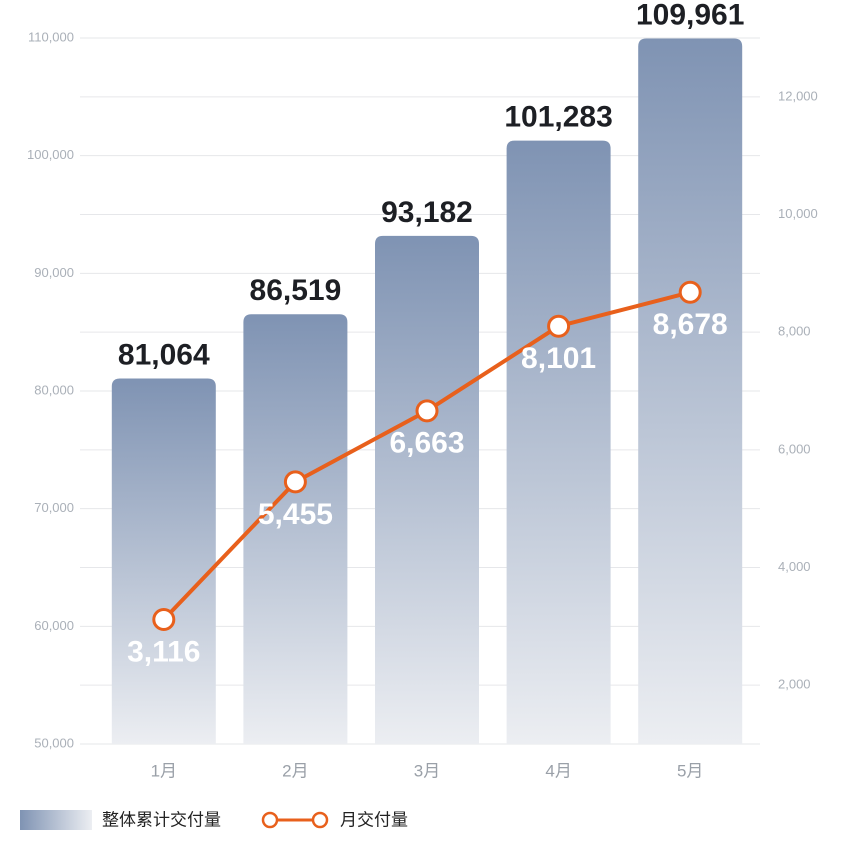  Describe the element at coordinates (427, 212) in the screenshot. I see `bar-value-label: 93,182` at that location.